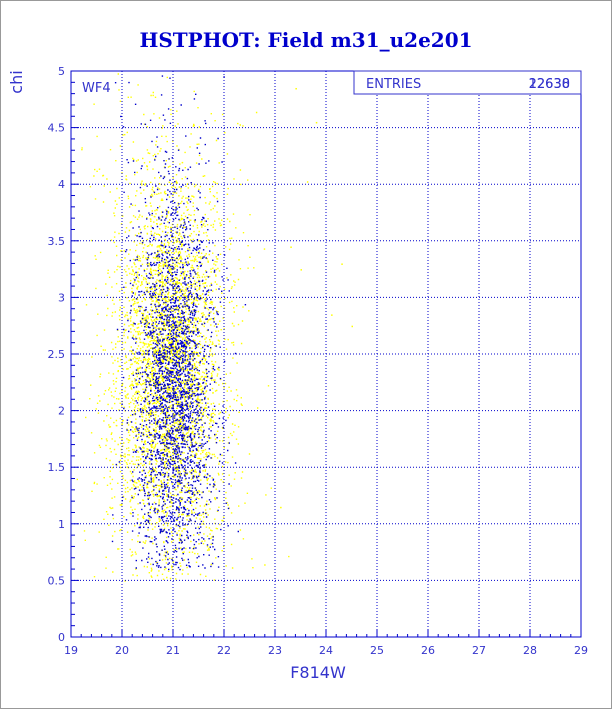  Describe the element at coordinates (57, 580) in the screenshot. I see `y-tick-label: 0.5` at that location.